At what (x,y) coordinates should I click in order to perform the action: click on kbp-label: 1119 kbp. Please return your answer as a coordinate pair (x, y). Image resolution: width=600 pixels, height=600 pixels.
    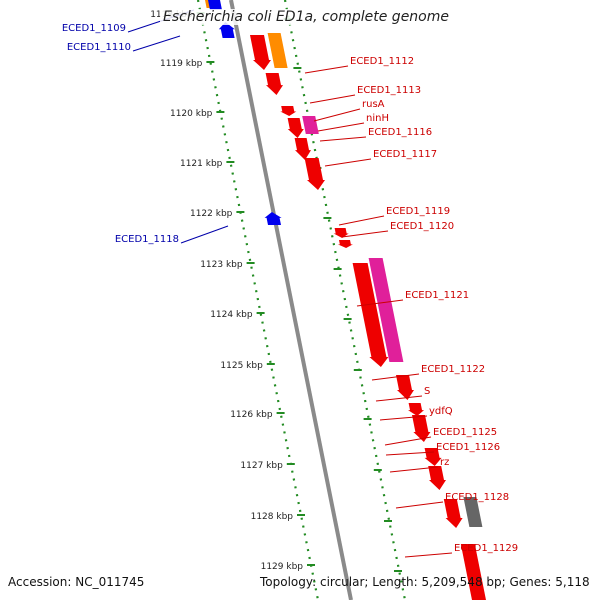
    Looking at the image, I should click on (181, 64).